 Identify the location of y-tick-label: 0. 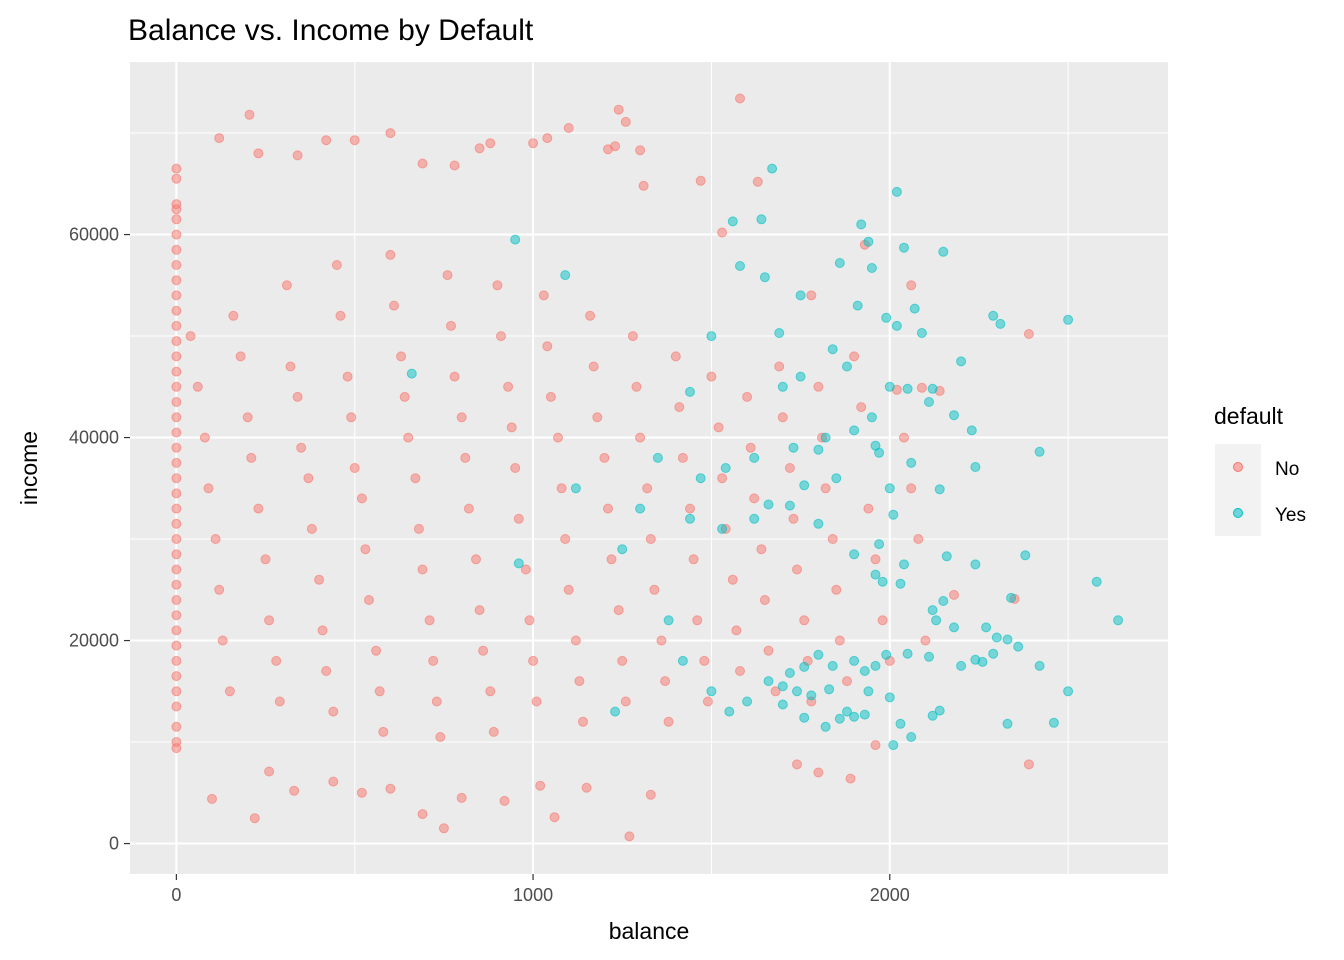
(114, 844).